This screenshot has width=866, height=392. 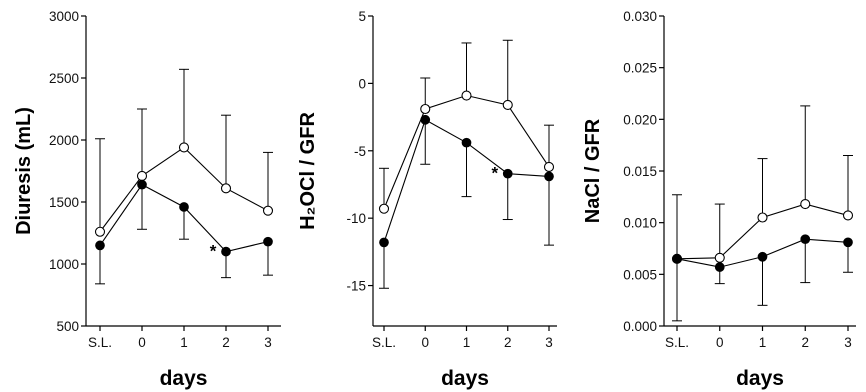 What do you see at coordinates (24, 171) in the screenshot?
I see `y-axis-title: Diuresis (mL)` at bounding box center [24, 171].